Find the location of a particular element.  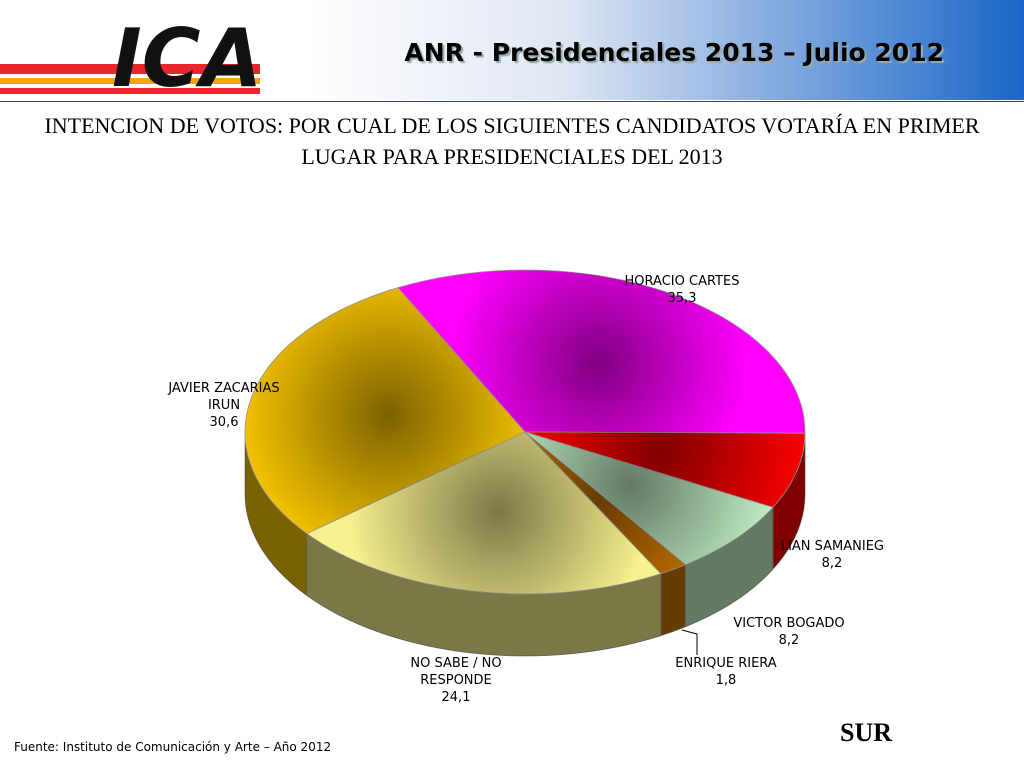

region-label: SUR is located at coordinates (866, 732).